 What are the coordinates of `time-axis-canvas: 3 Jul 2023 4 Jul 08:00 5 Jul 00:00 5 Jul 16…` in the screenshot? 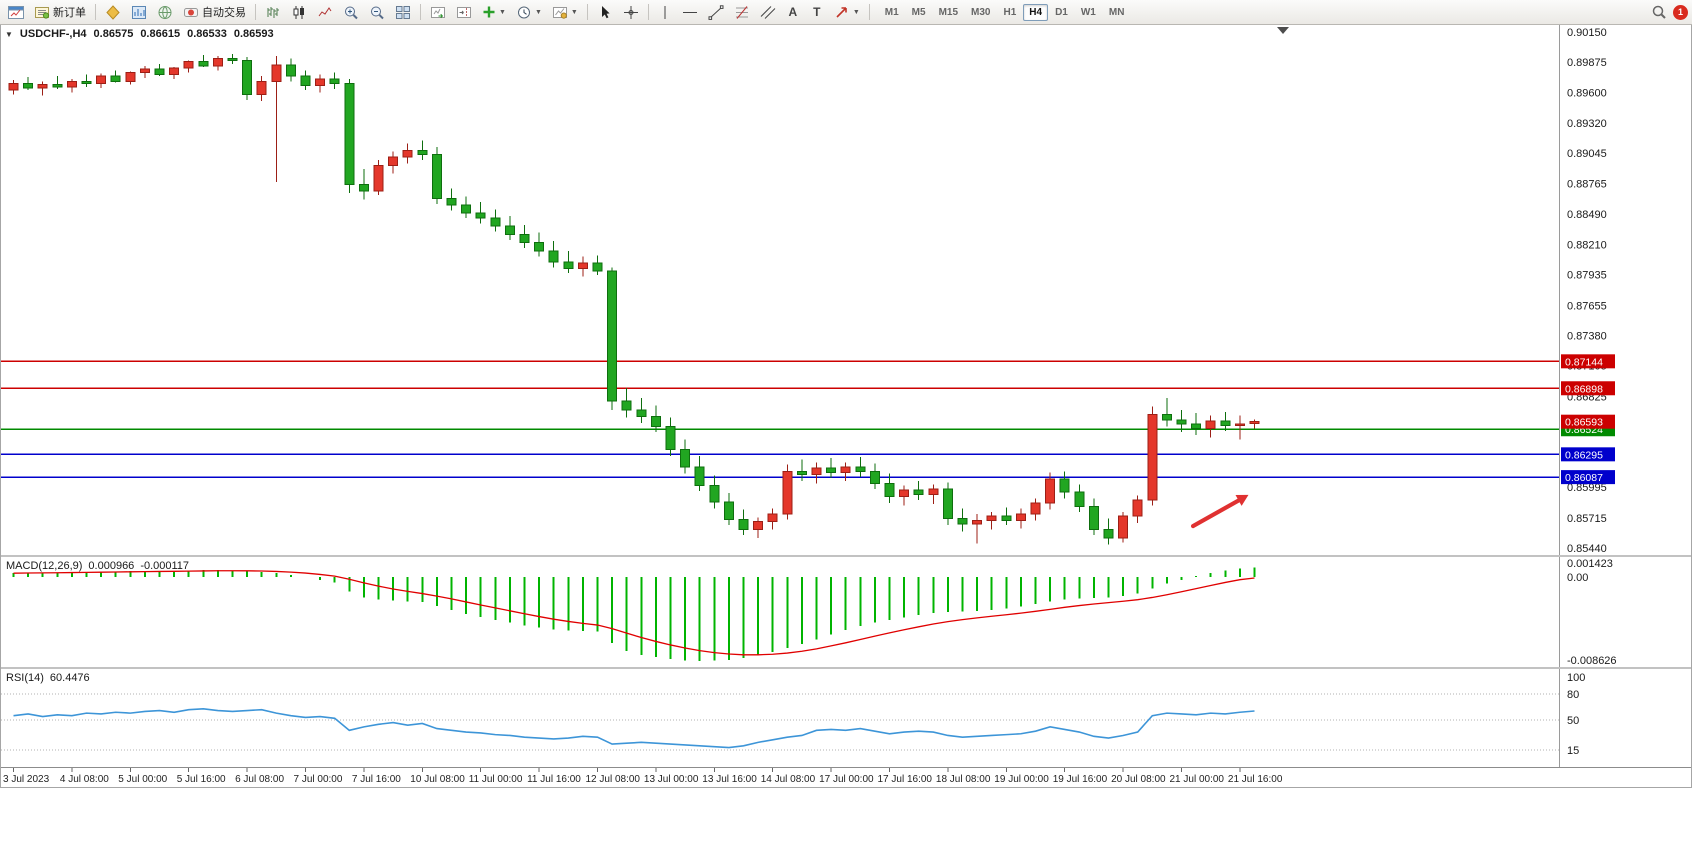 It's located at (846, 777).